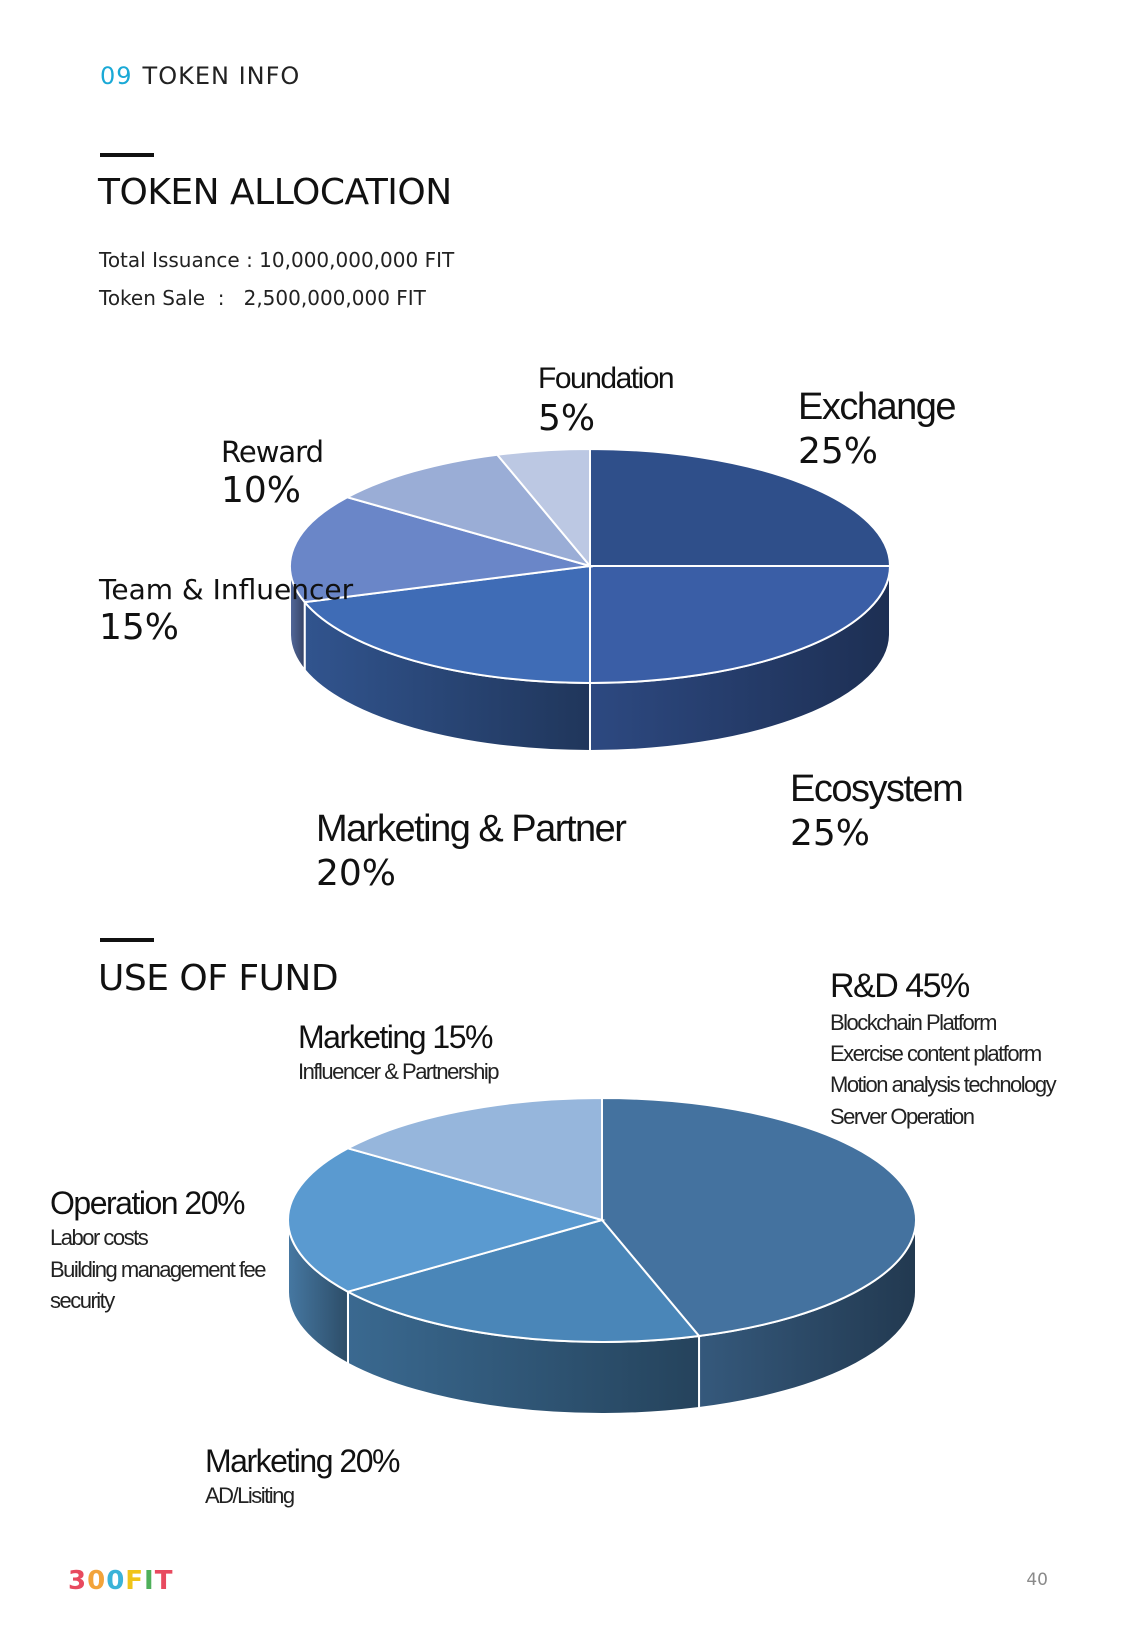 Image resolution: width=1132 pixels, height=1626 pixels. I want to click on label-rnd-detail-1: Blockchain Platform, so click(913, 1022).